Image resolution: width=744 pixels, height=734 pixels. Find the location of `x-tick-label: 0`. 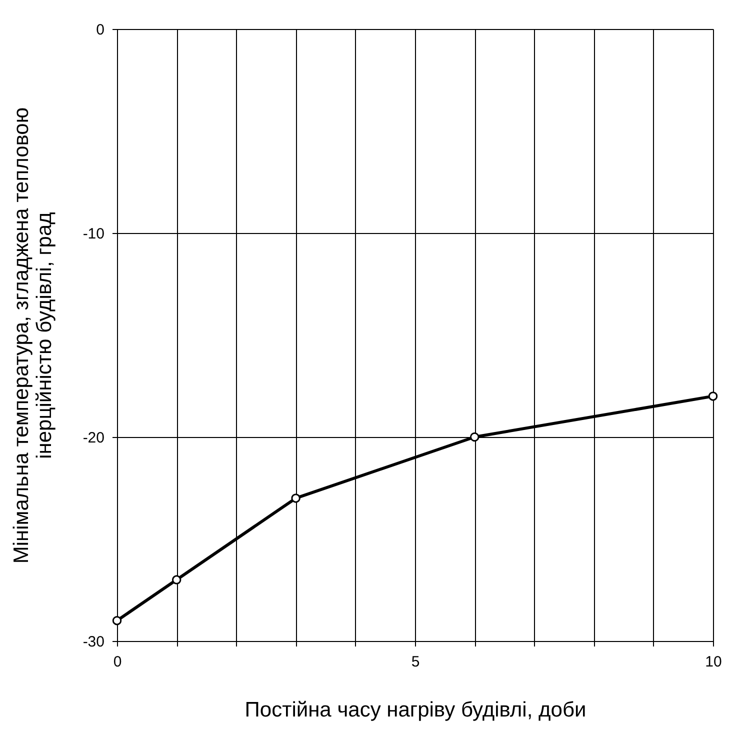

x-tick-label: 0 is located at coordinates (117, 662).